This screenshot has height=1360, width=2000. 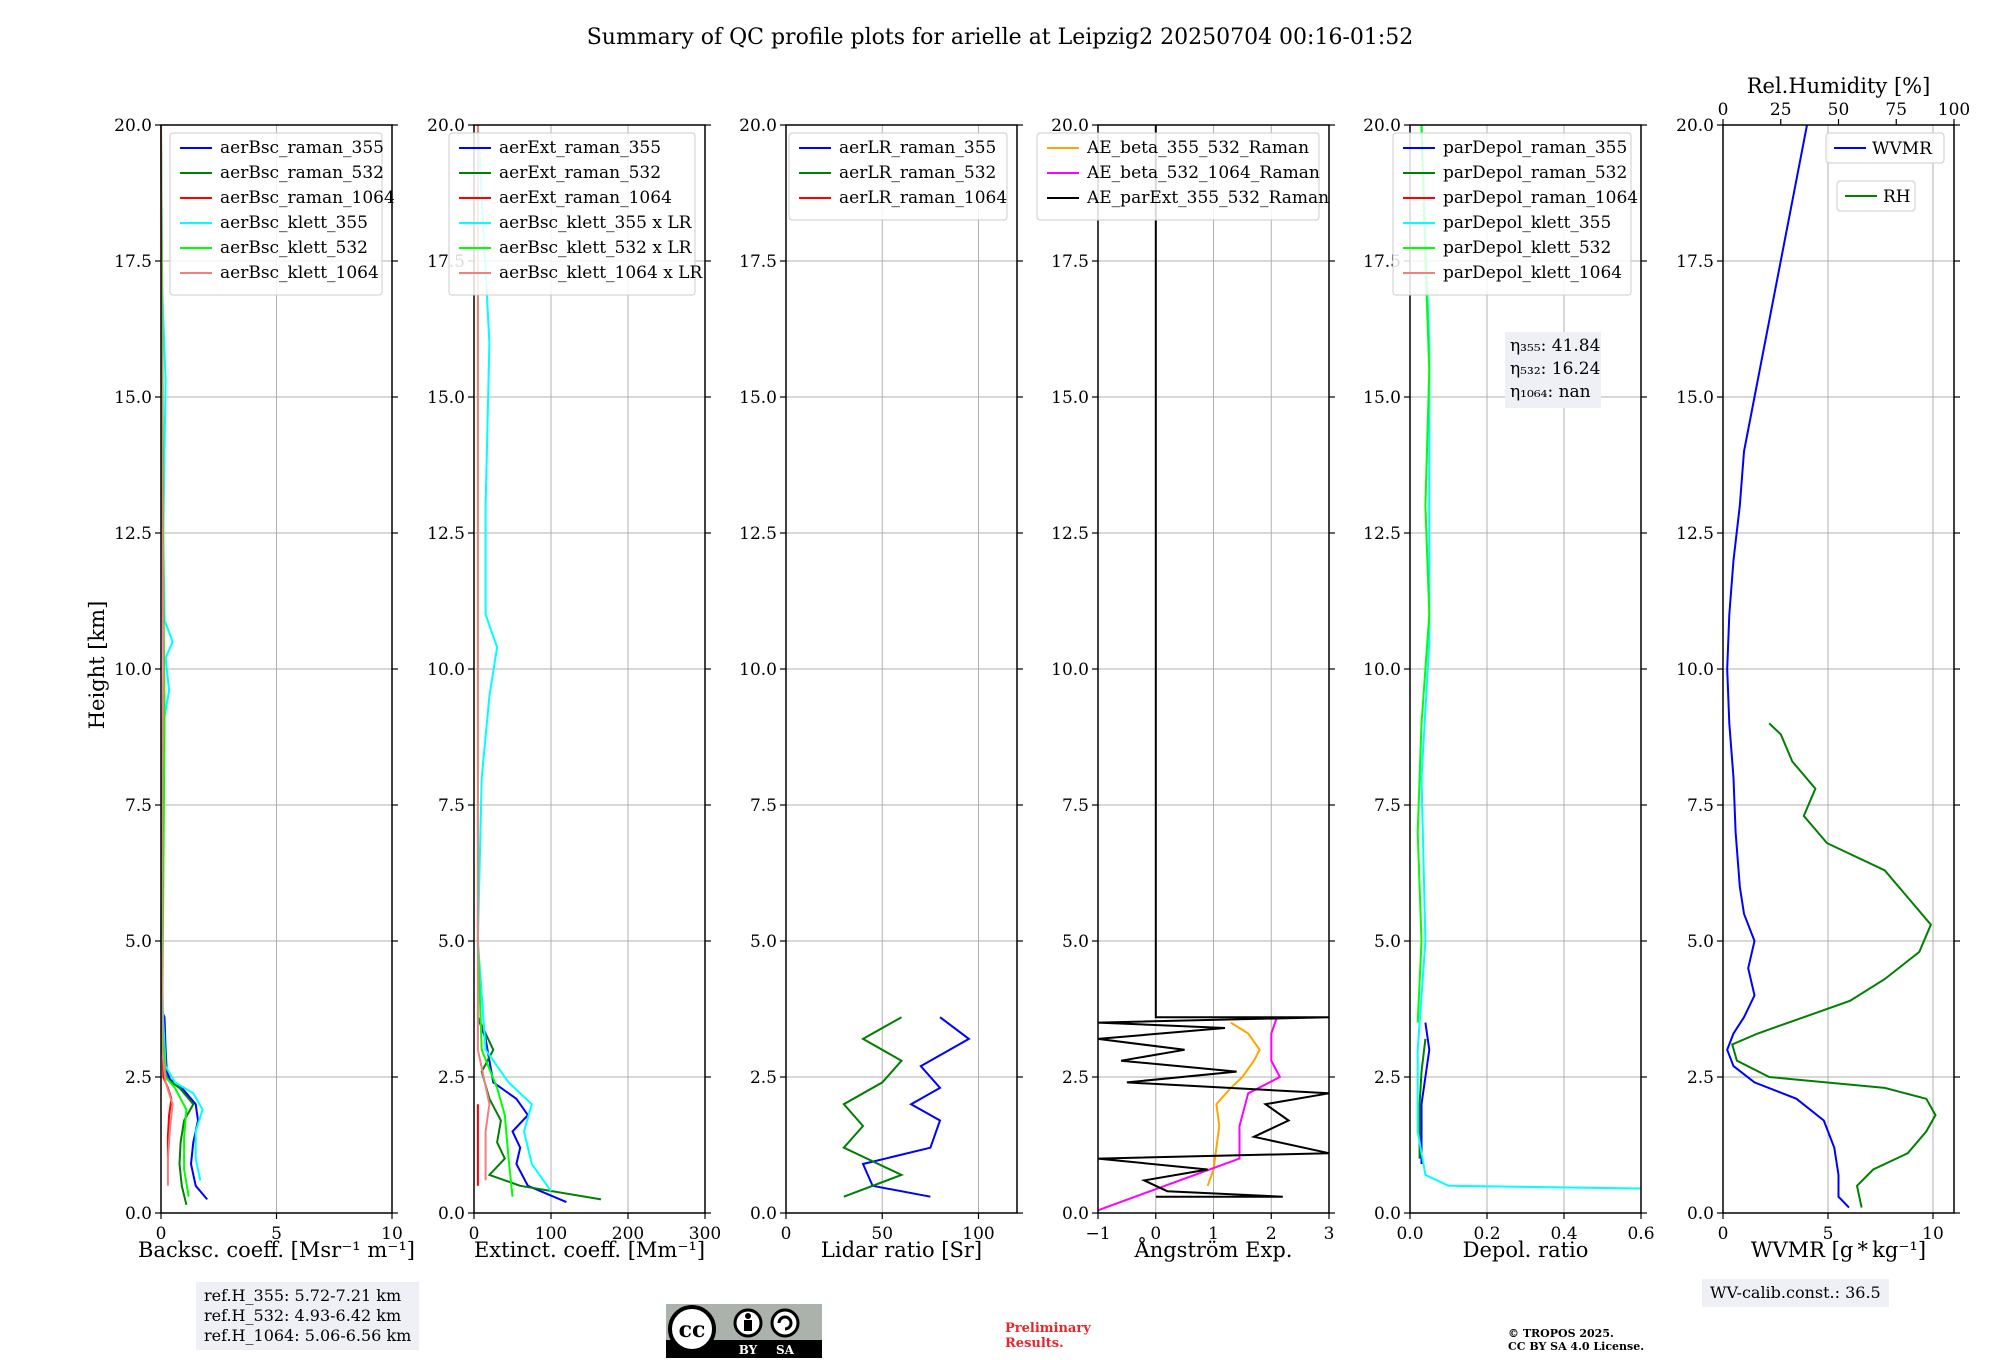 What do you see at coordinates (302, 148) in the screenshot?
I see `legend-label: aerBsc_raman_355` at bounding box center [302, 148].